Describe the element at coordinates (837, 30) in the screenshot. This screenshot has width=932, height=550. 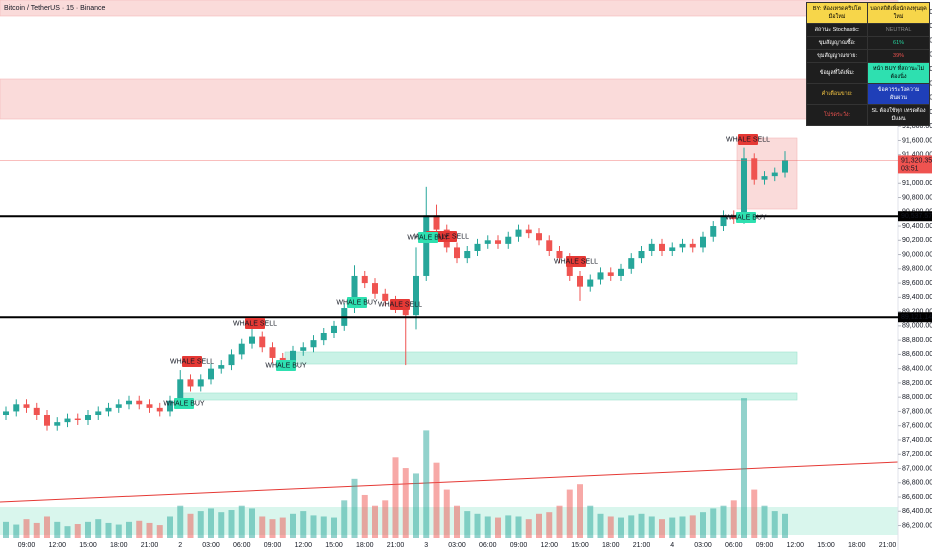
I see `table-cell: สถานะ Stochastic:` at that location.